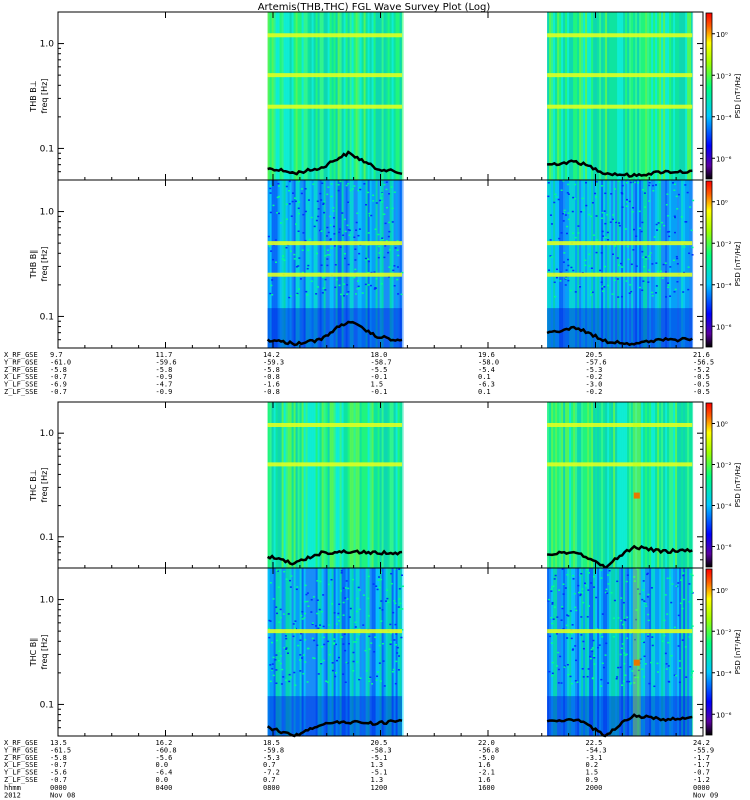 The width and height of the screenshot is (750, 800). Describe the element at coordinates (701, 355) in the screenshot. I see `ephemeris-value: 21.6` at that location.